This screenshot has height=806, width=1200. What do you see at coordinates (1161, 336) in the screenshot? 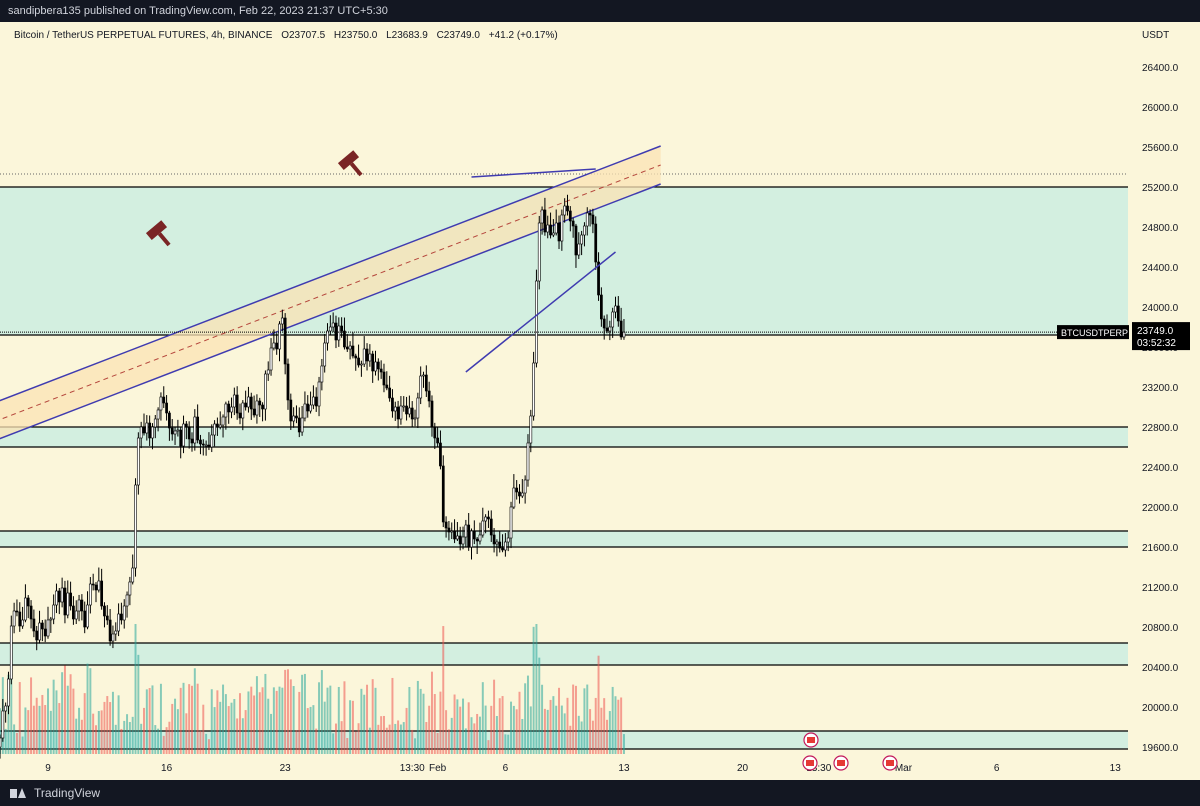
I see `price-tag` at bounding box center [1161, 336].